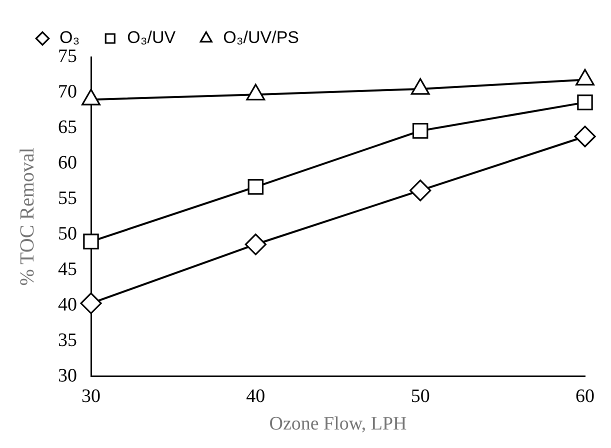 The image size is (611, 448). I want to click on y-tick-label: 40, so click(67, 305).